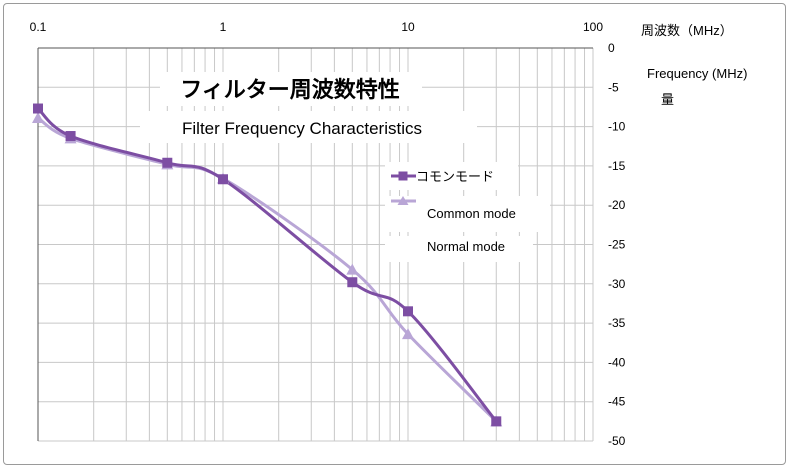 The image size is (791, 470). What do you see at coordinates (471, 213) in the screenshot?
I see `legend-label-common-en: Common mode` at bounding box center [471, 213].